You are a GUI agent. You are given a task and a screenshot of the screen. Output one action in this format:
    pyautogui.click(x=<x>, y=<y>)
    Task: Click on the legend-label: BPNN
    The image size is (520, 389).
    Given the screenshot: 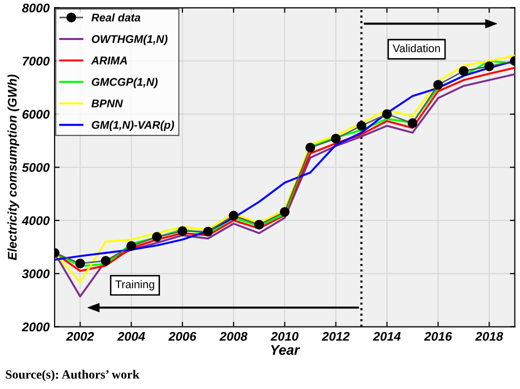 What is the action you would take?
    pyautogui.click(x=107, y=104)
    